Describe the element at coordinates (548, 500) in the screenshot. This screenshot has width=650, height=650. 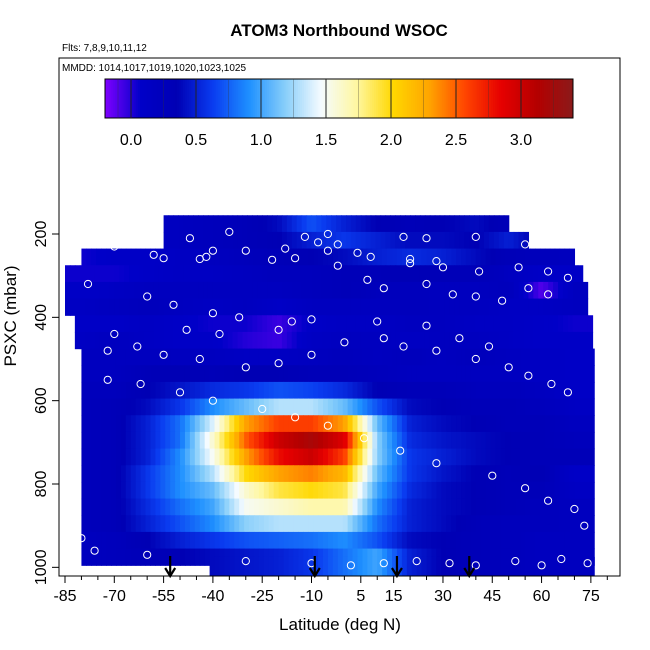
I see `sample-point` at that location.